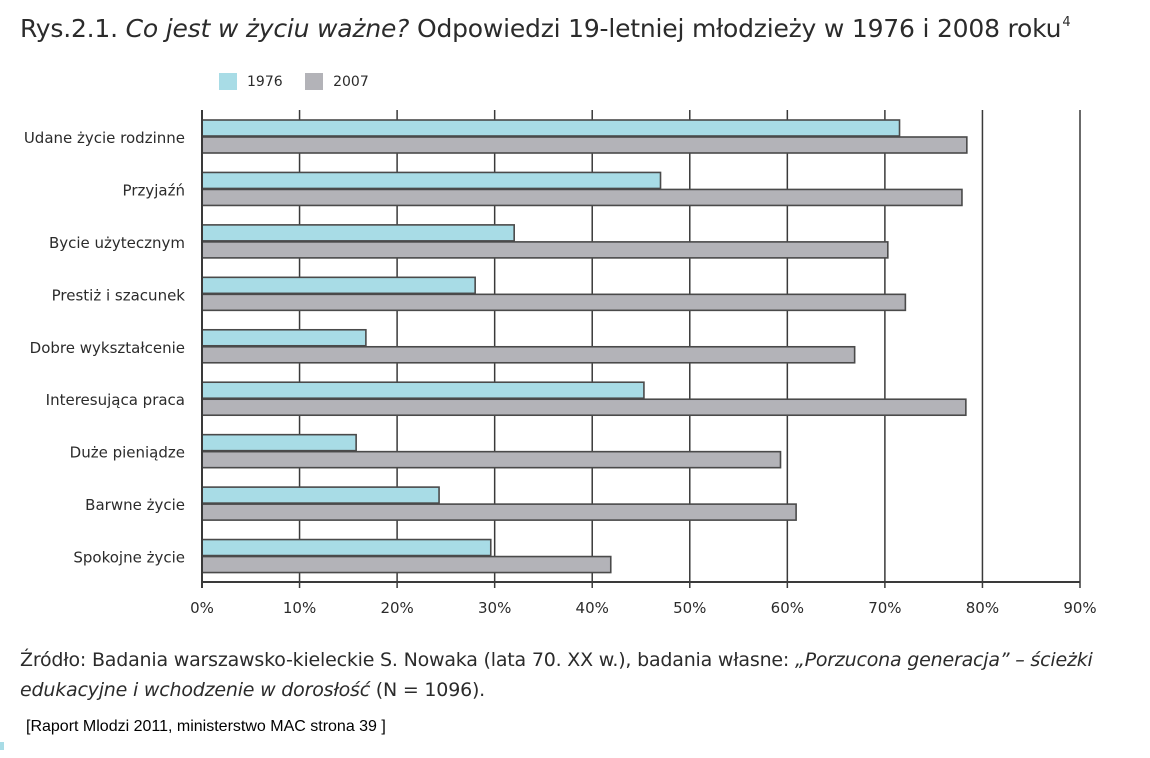 The width and height of the screenshot is (1150, 758). I want to click on tick-label-80: 80%, so click(982, 608).